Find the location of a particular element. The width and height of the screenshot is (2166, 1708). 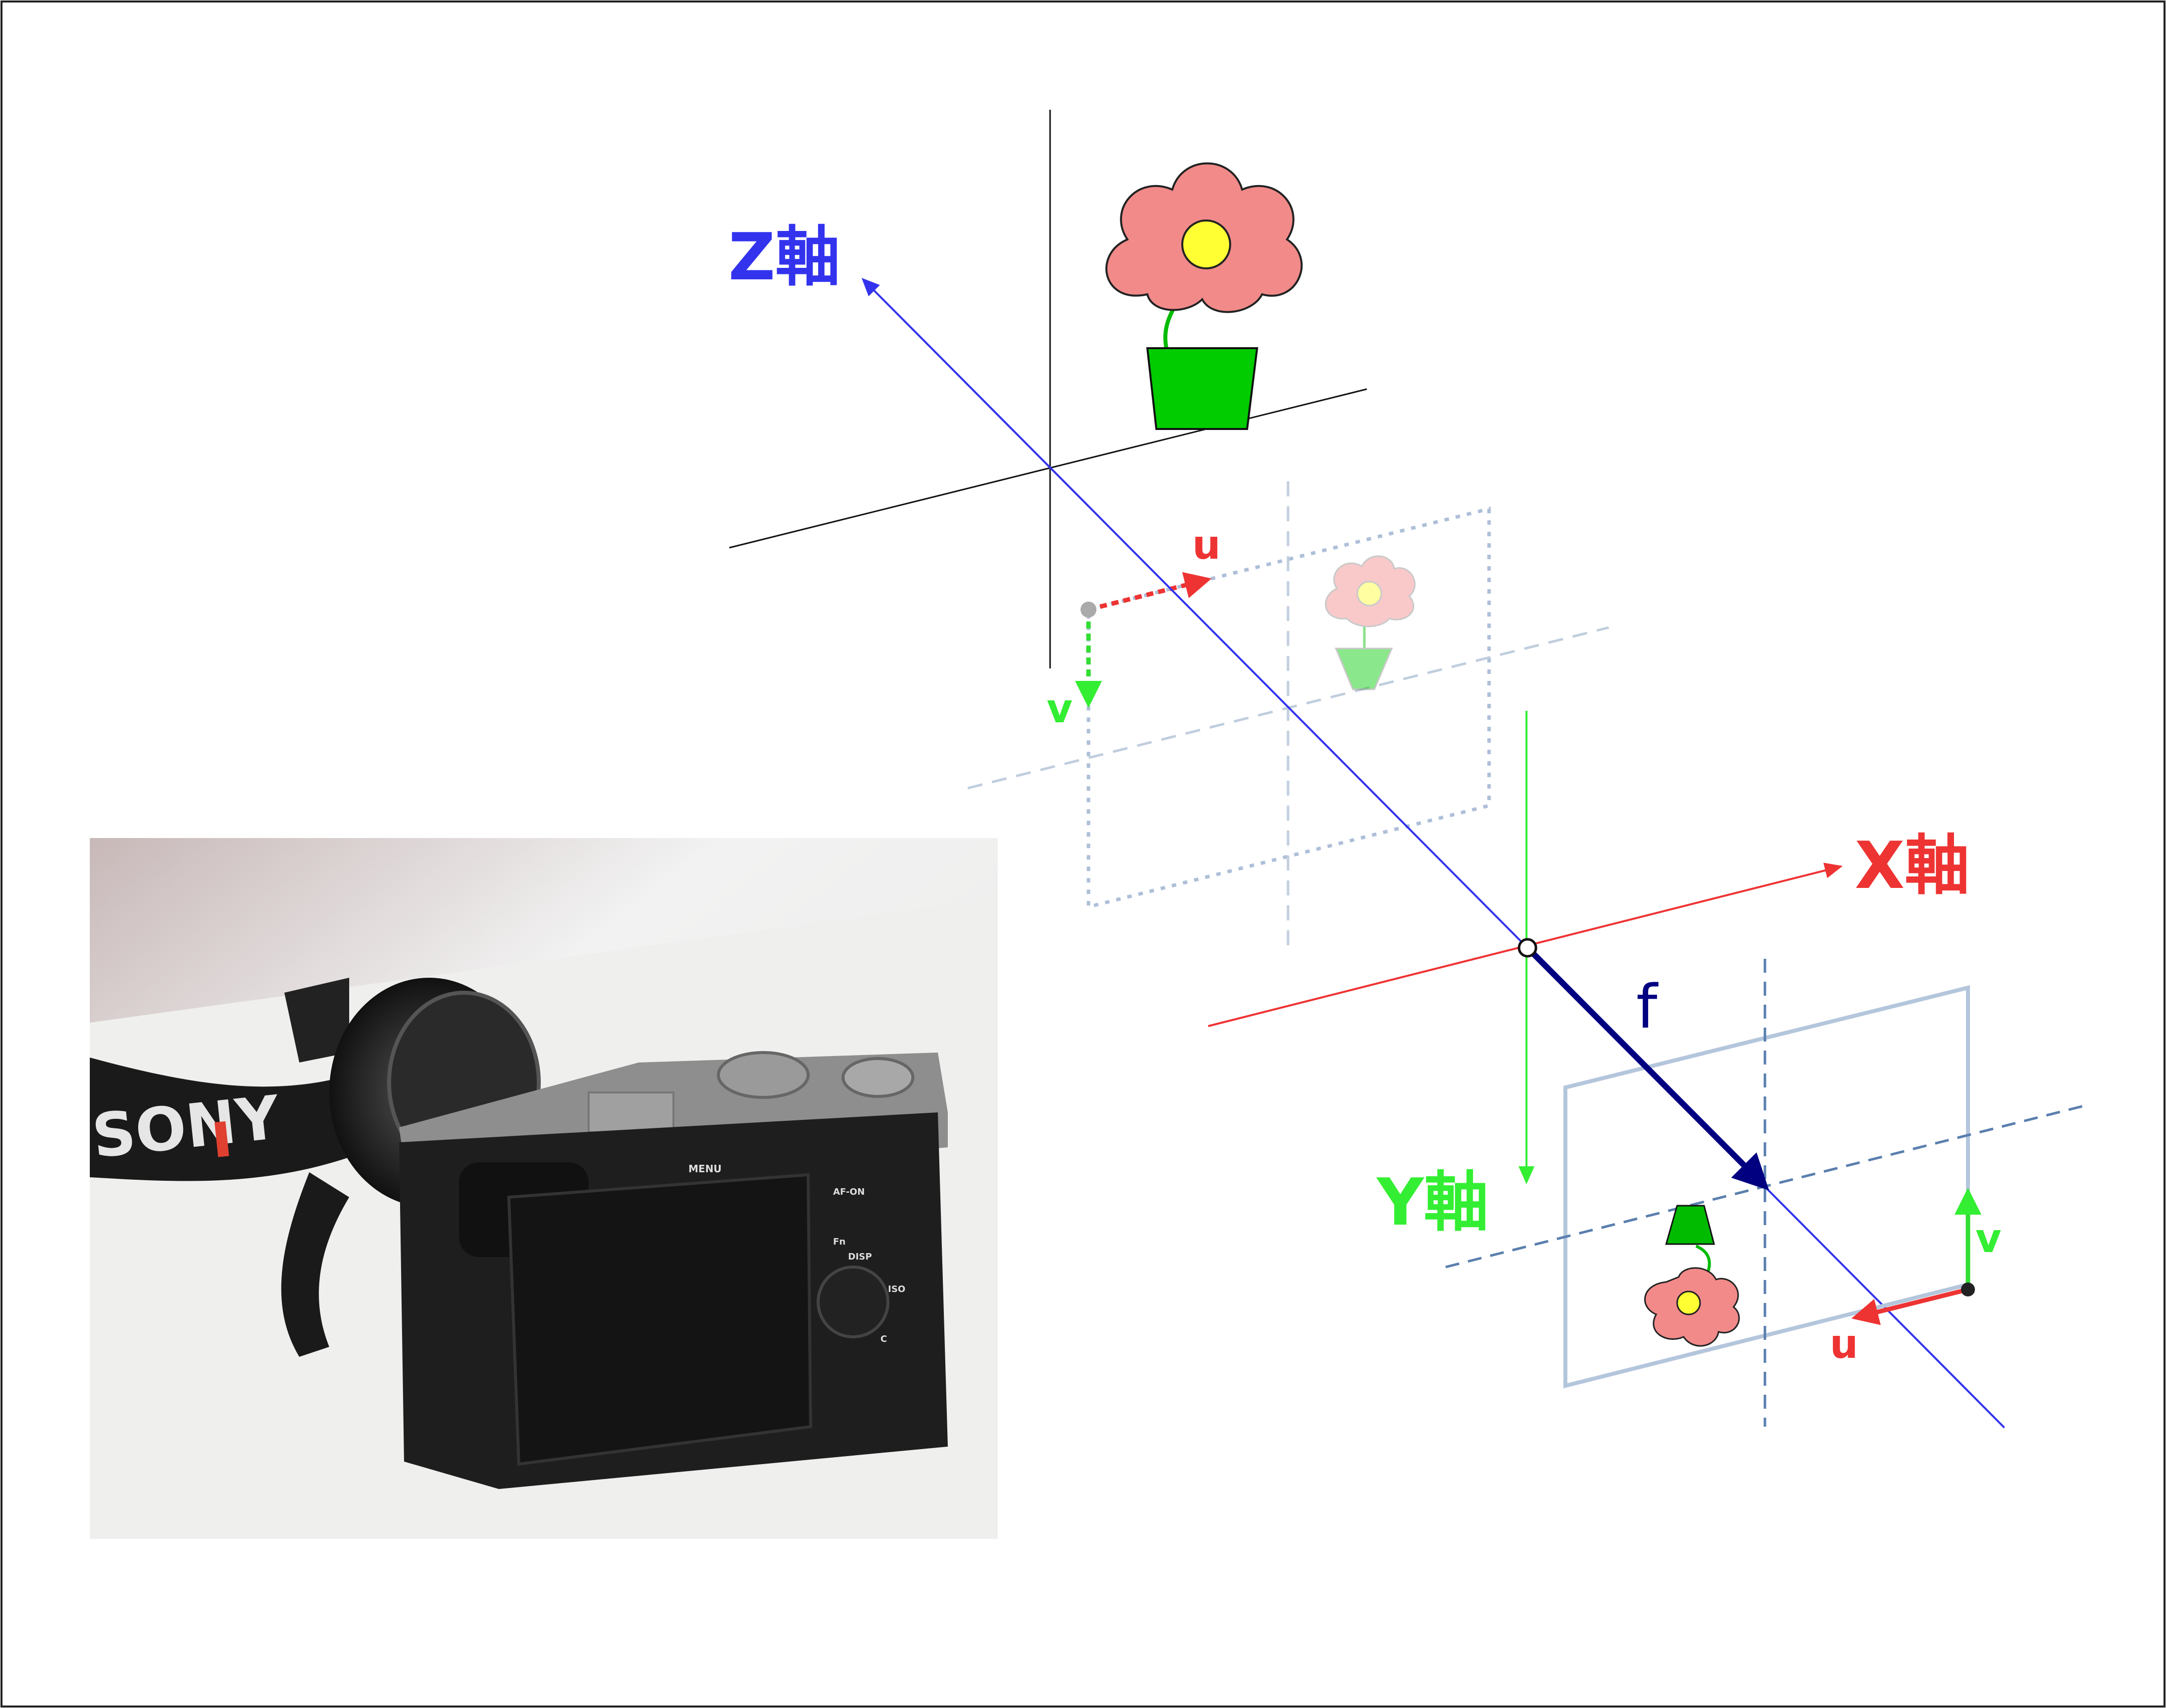

focal-length-label: f is located at coordinates (1647, 1007).